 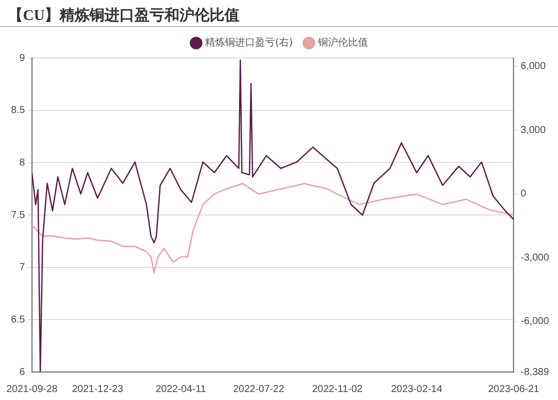 What do you see at coordinates (533, 66) in the screenshot?
I see `y2-tick-label: 6,000` at bounding box center [533, 66].